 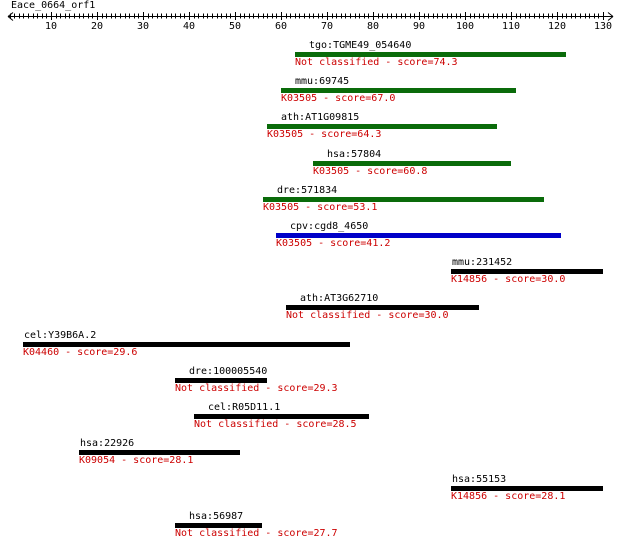 What do you see at coordinates (354, 154) in the screenshot?
I see `hit-name-link: hsa:57804` at bounding box center [354, 154].